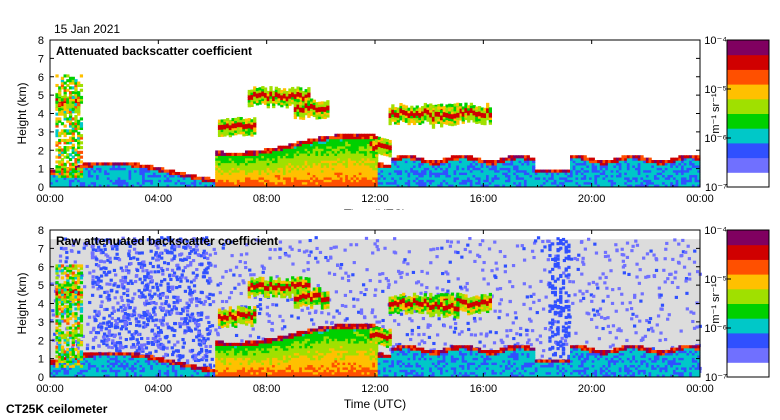  Describe the element at coordinates (159, 199) in the screenshot. I see `x-tick-label: 04:00` at that location.